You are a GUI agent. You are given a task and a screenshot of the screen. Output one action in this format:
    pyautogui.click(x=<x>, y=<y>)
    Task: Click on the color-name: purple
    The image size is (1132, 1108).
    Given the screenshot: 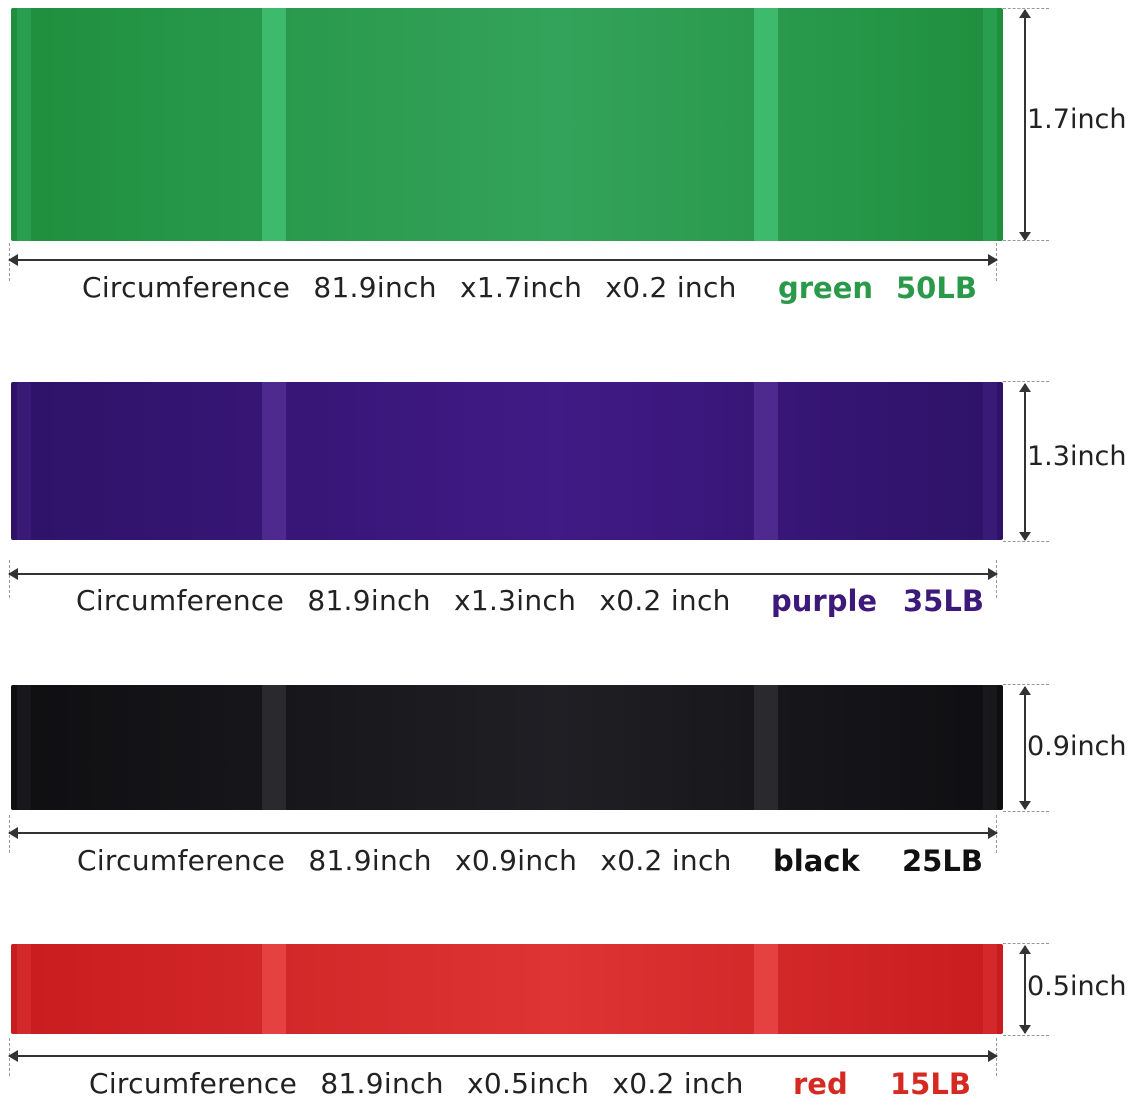 What is the action you would take?
    pyautogui.click(x=824, y=601)
    